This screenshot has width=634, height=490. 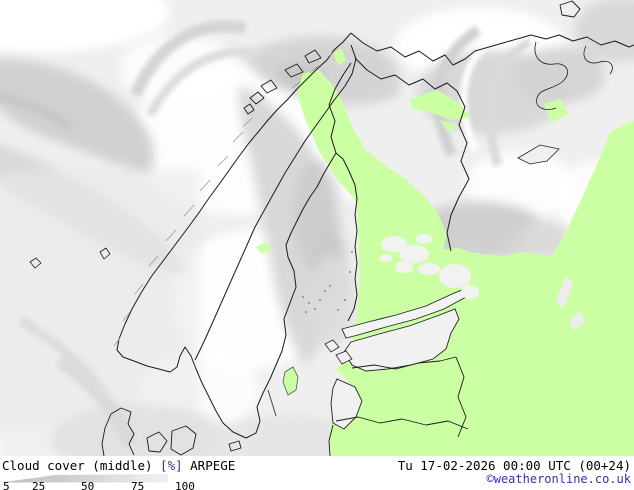 What do you see at coordinates (404, 363) in the screenshot?
I see `border-estonia-latvia` at bounding box center [404, 363].